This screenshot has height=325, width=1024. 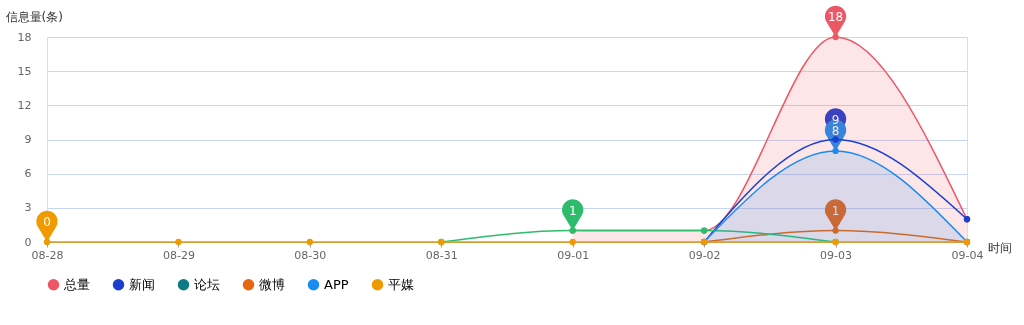 I want to click on x-tick-label: 09-03, so click(x=836, y=255).